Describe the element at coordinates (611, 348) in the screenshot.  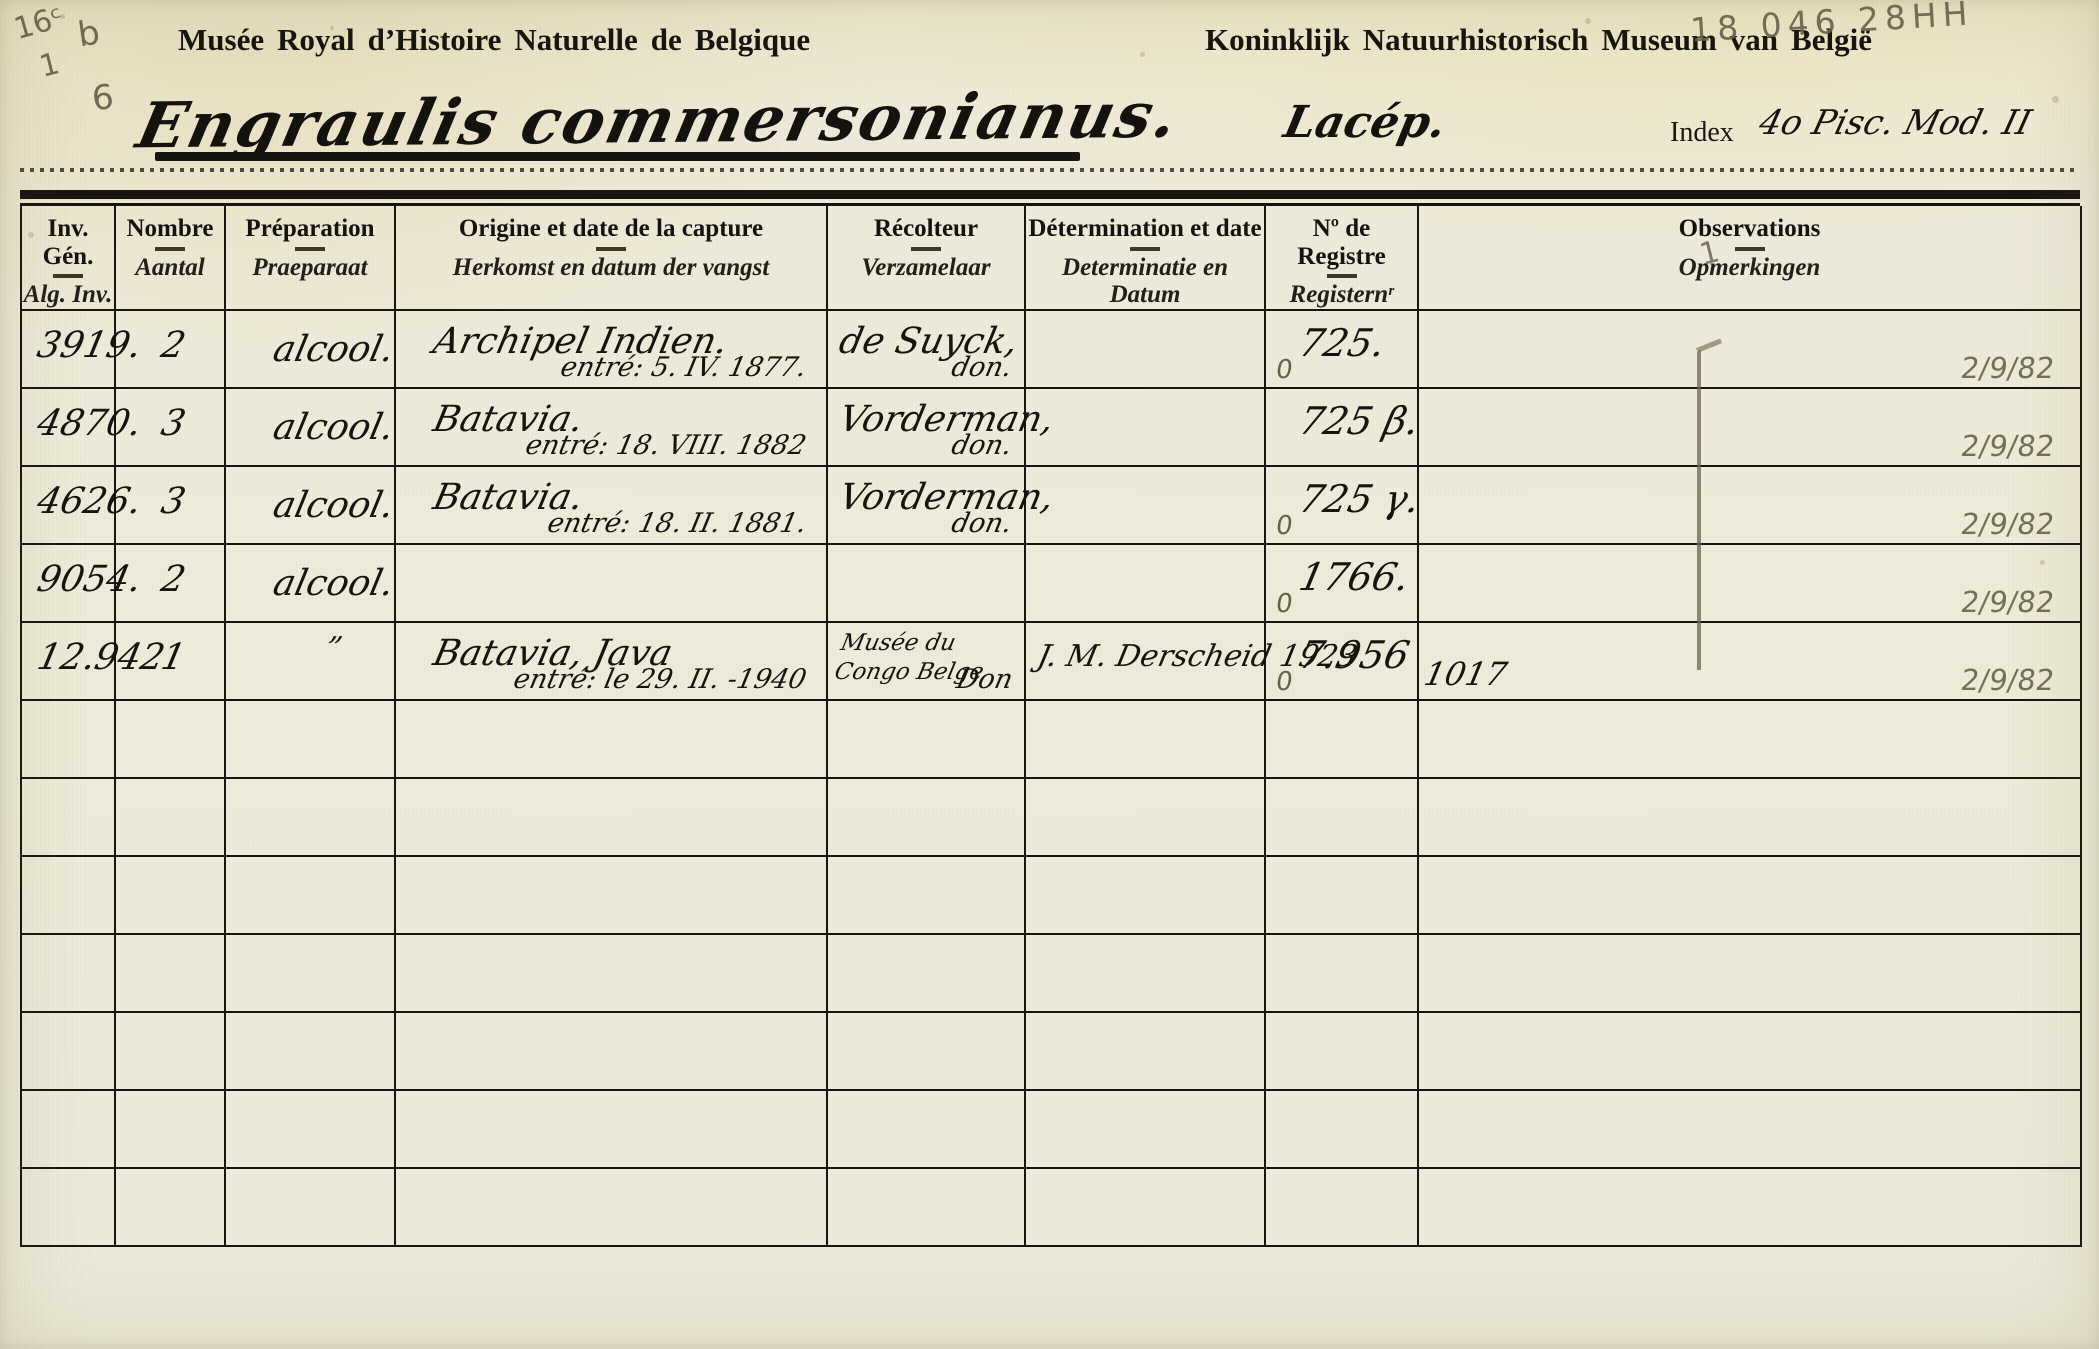
I see `cell-origine: Archipel Indien. entré: 5. IV. 1877.` at that location.